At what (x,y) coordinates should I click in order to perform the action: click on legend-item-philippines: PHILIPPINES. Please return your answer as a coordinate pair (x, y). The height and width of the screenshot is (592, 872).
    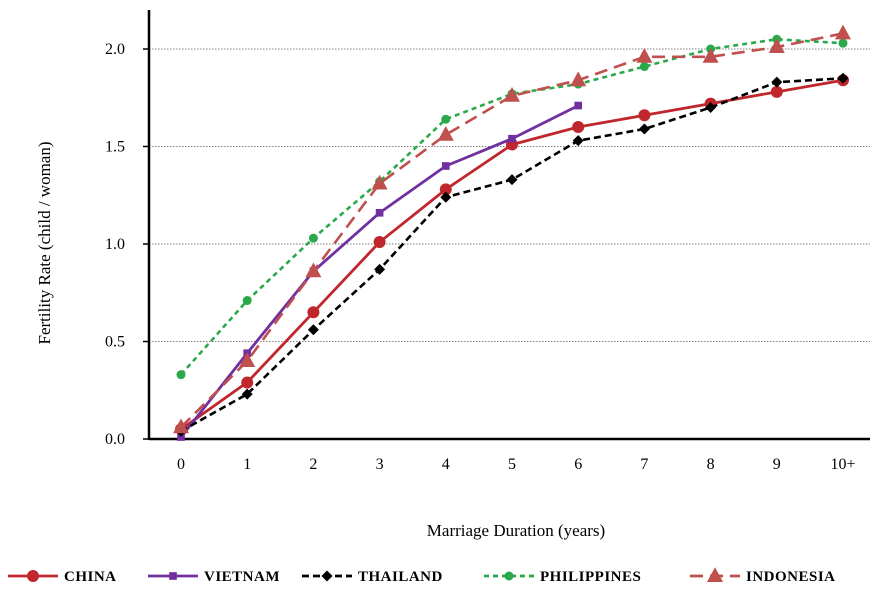
    Looking at the image, I should click on (562, 577).